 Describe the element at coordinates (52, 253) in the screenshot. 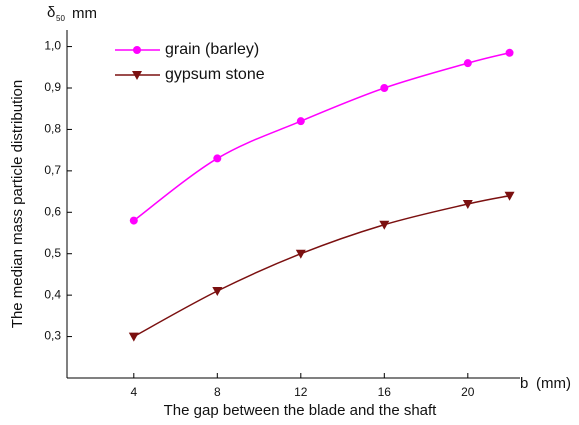

I see `y-tick-label: 0,5` at that location.